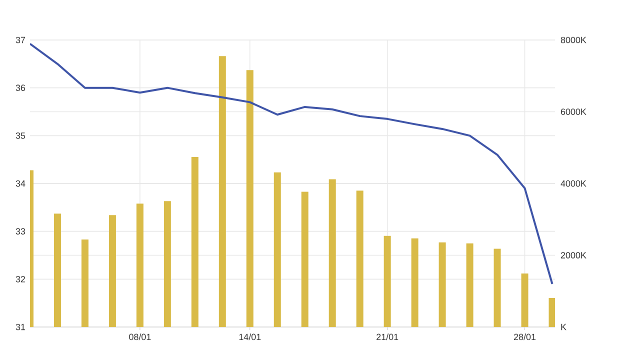  Describe the element at coordinates (563, 327) in the screenshot. I see `y2-tick-label: K` at that location.